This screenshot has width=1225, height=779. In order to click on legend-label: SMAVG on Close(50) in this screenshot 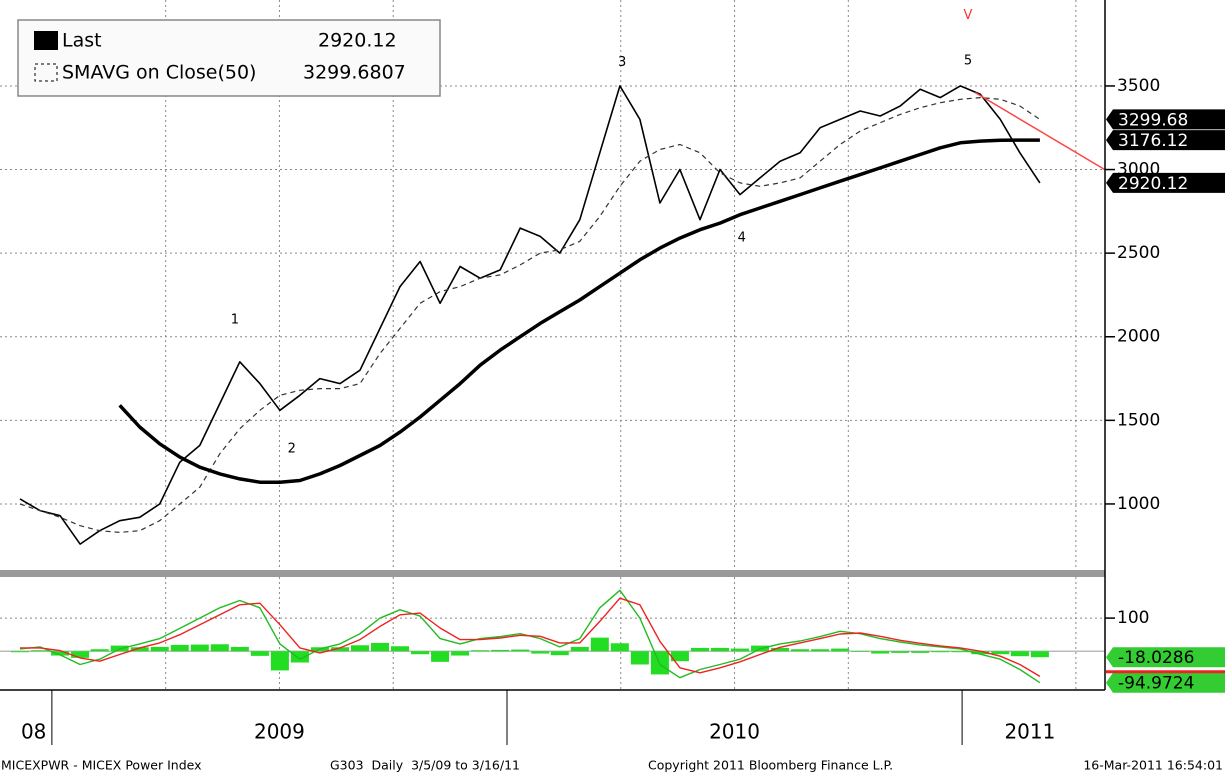, I will do `click(159, 73)`.